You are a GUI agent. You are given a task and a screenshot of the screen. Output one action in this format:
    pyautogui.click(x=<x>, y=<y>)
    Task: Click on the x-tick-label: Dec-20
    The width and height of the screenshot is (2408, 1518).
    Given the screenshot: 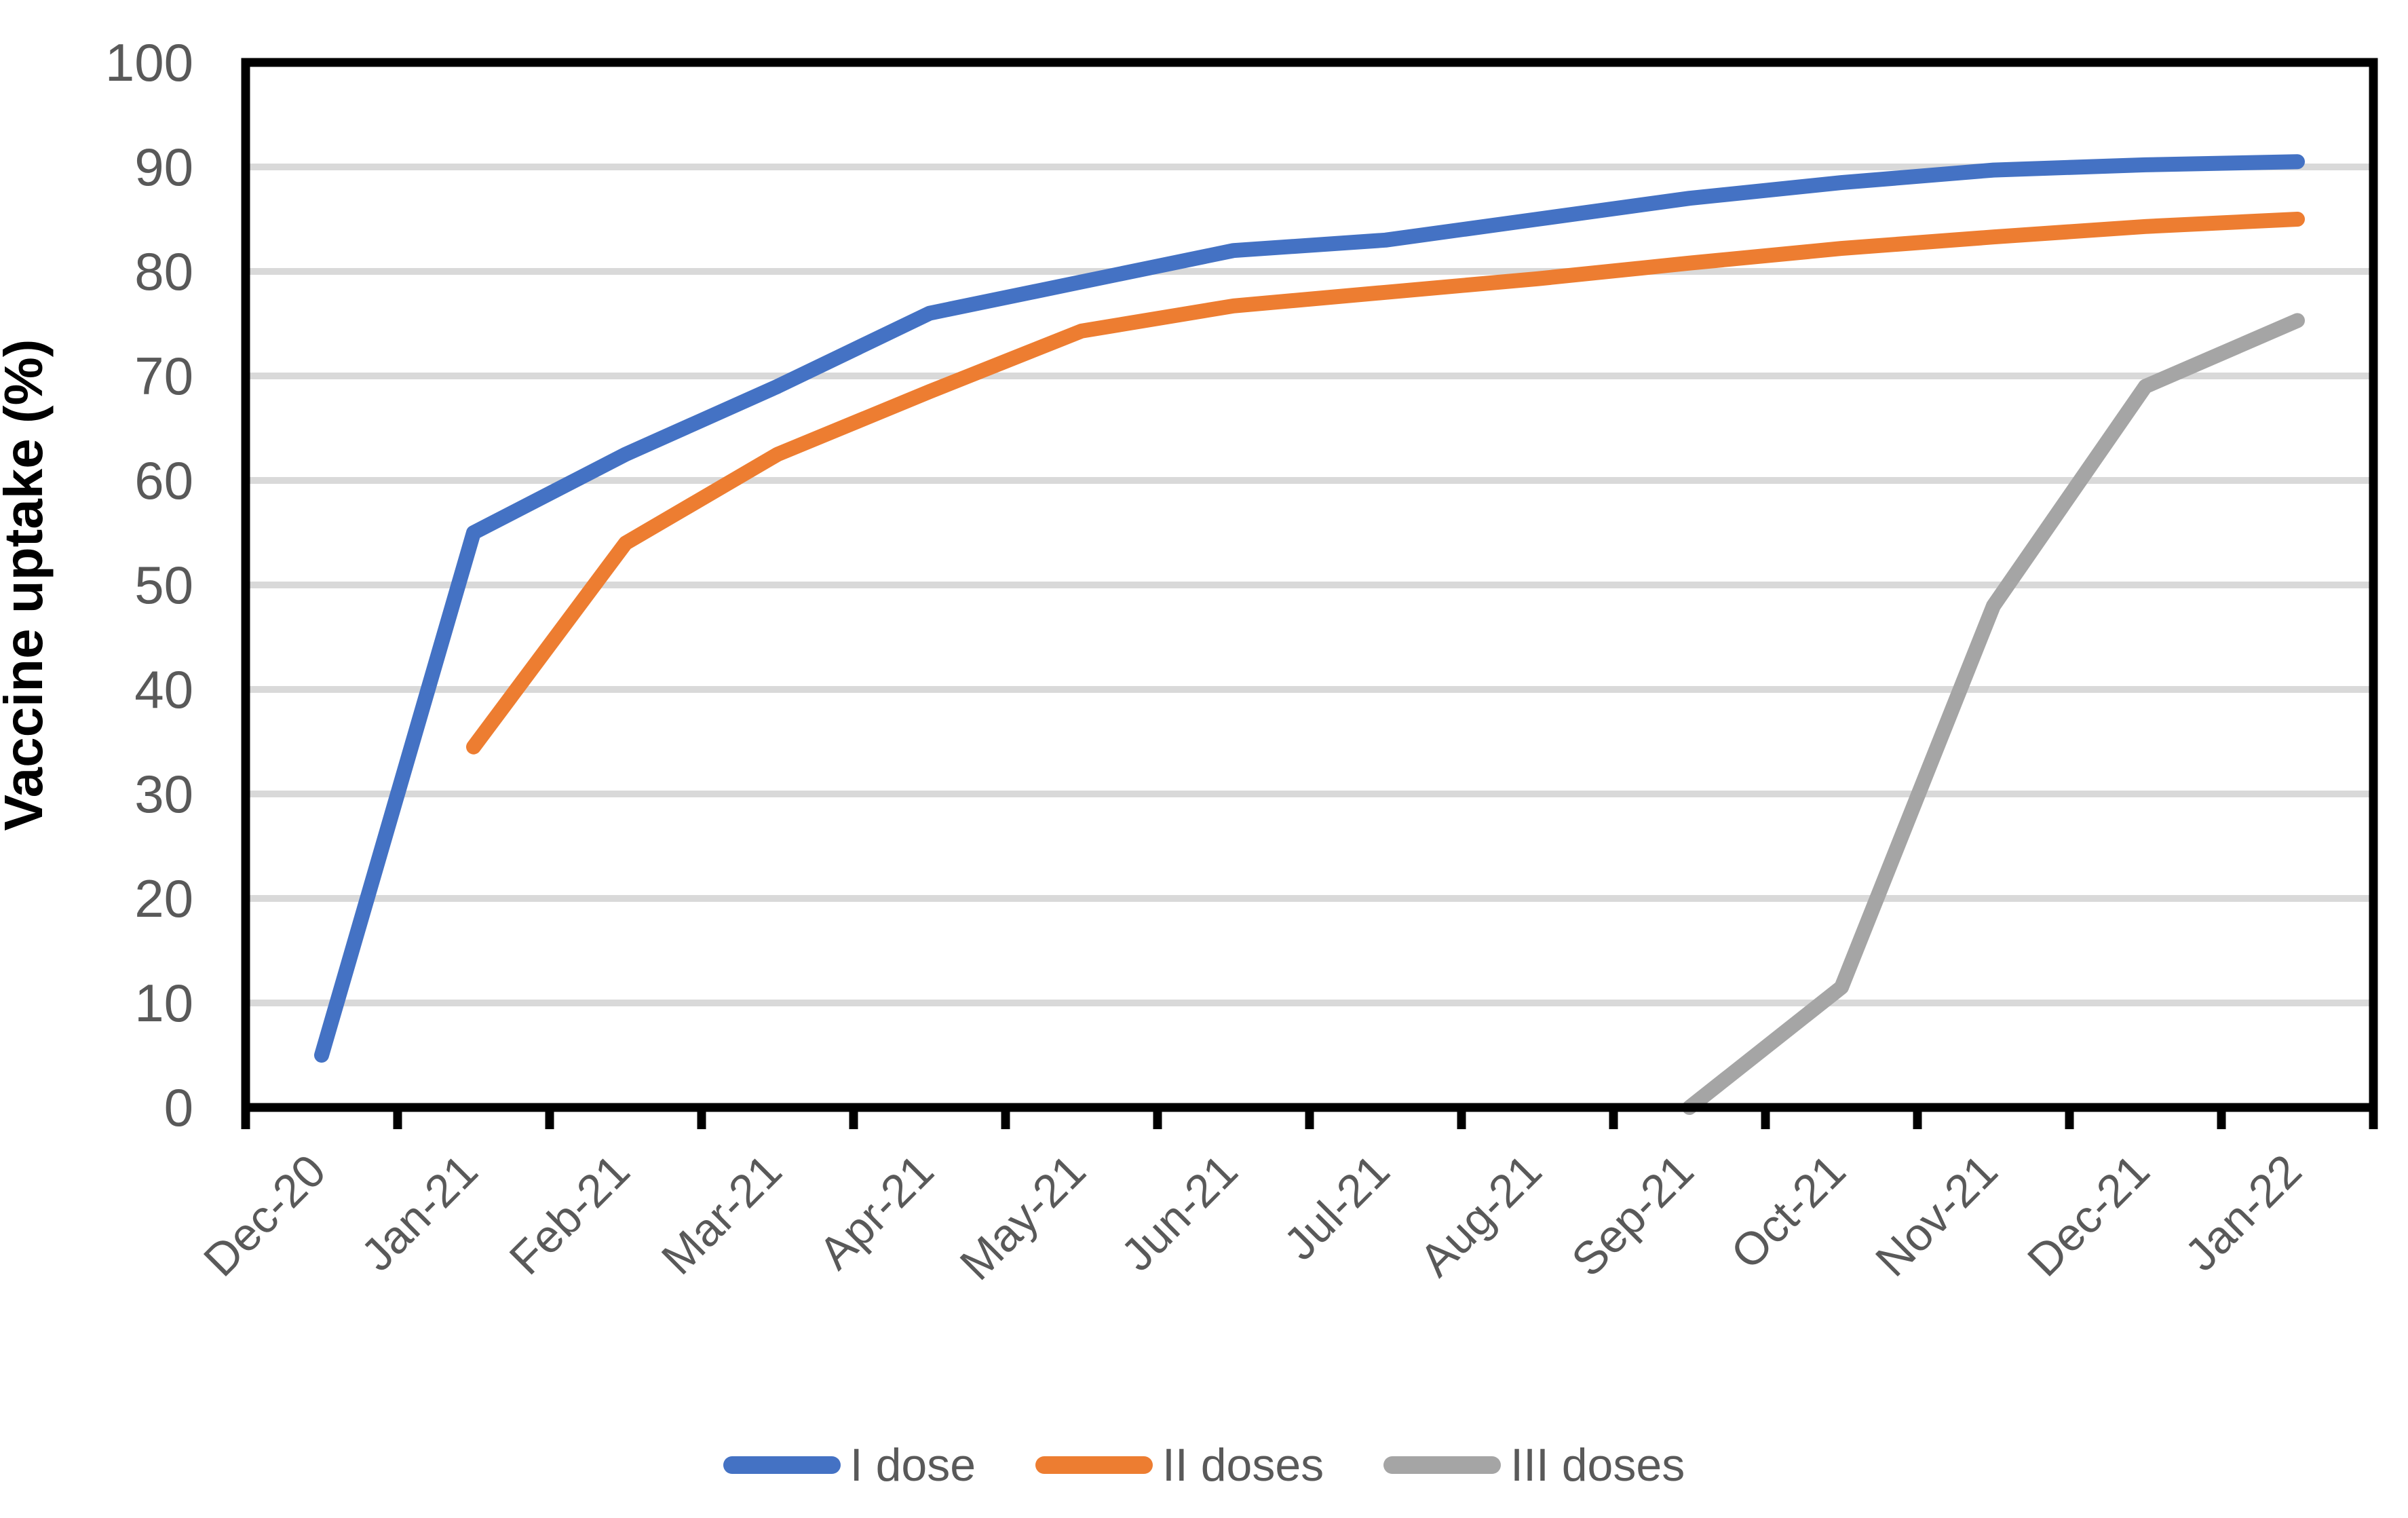 What is the action you would take?
    pyautogui.click(x=265, y=1216)
    